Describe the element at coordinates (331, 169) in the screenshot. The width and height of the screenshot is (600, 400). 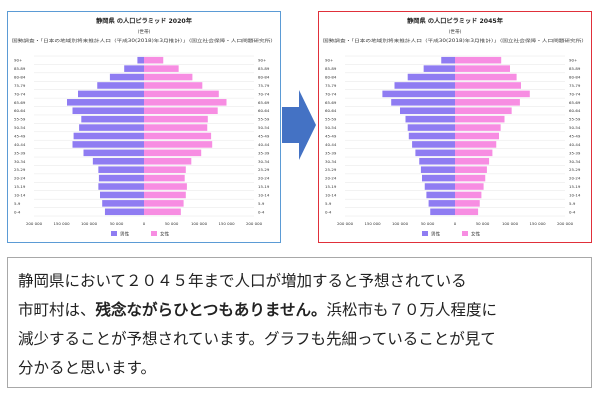
I see `age-label-left: 25-29` at that location.